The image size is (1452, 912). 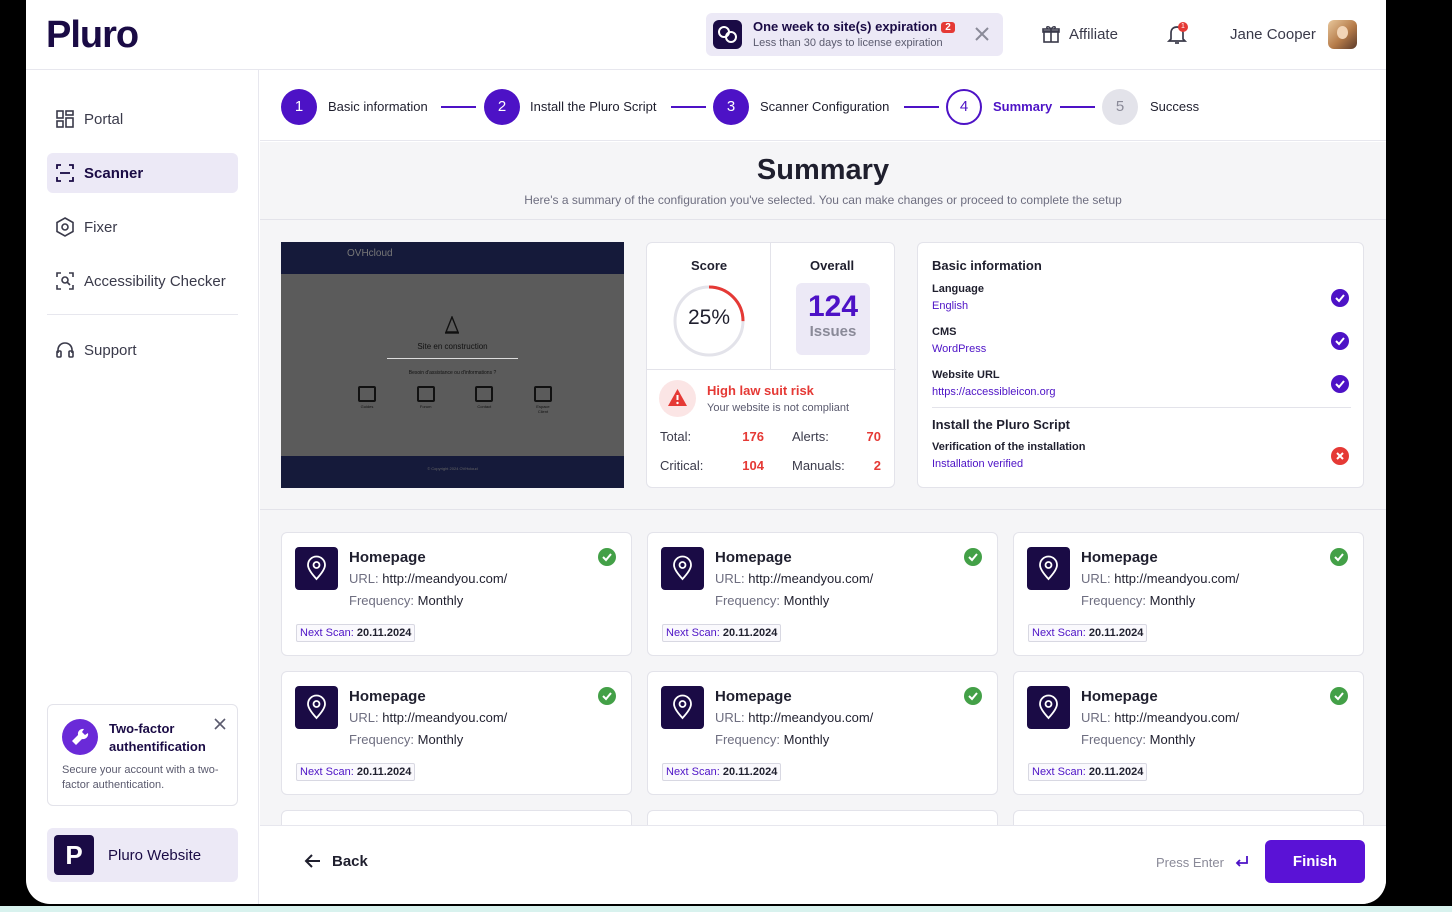 I want to click on affiliate-link: Affiliate, so click(x=1079, y=34).